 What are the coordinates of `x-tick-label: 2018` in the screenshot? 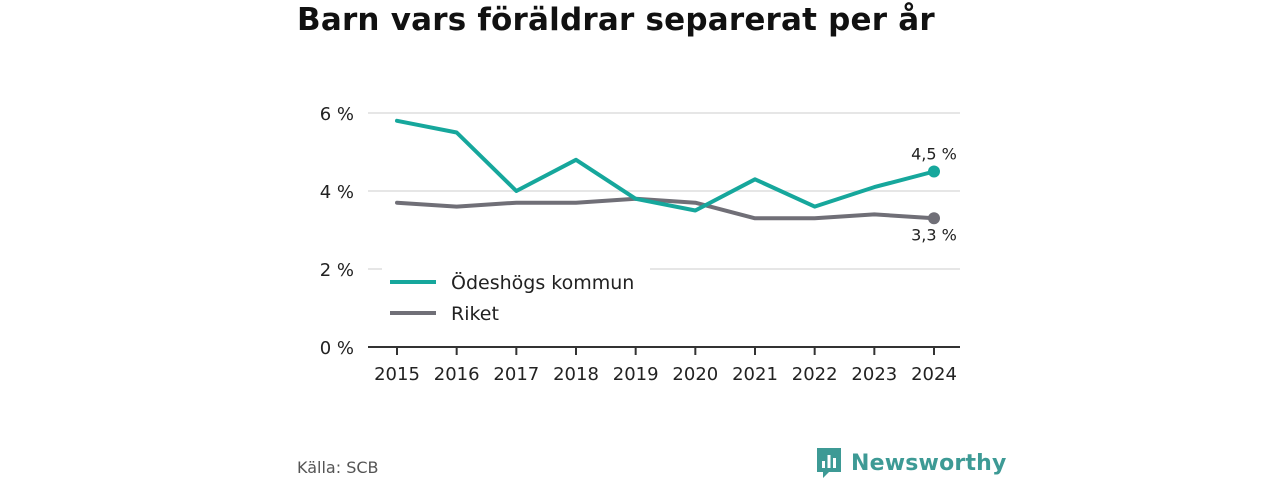 It's located at (576, 374).